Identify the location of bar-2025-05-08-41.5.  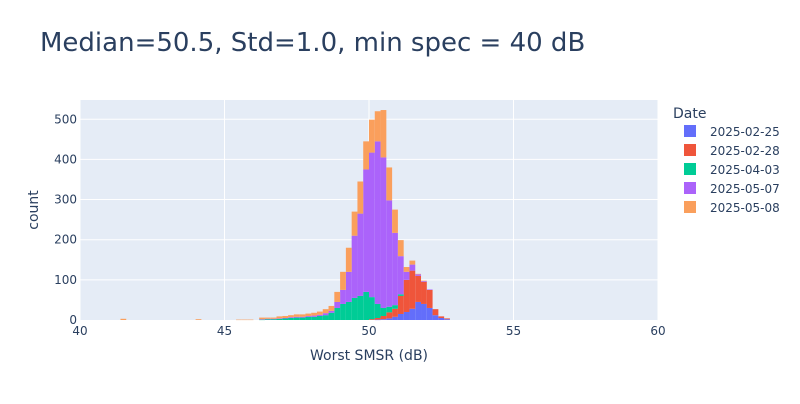
(123, 319).